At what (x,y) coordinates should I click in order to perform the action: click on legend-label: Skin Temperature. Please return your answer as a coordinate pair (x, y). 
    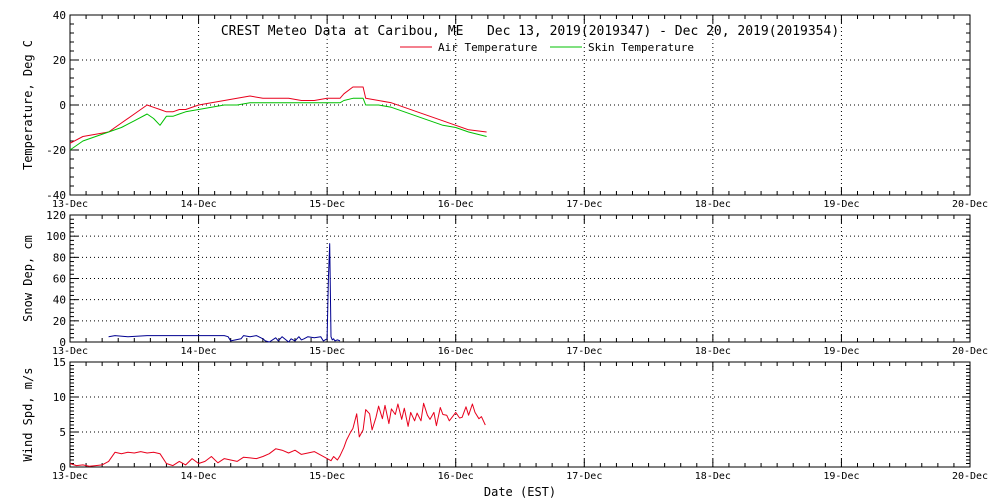
    Looking at the image, I should click on (641, 47).